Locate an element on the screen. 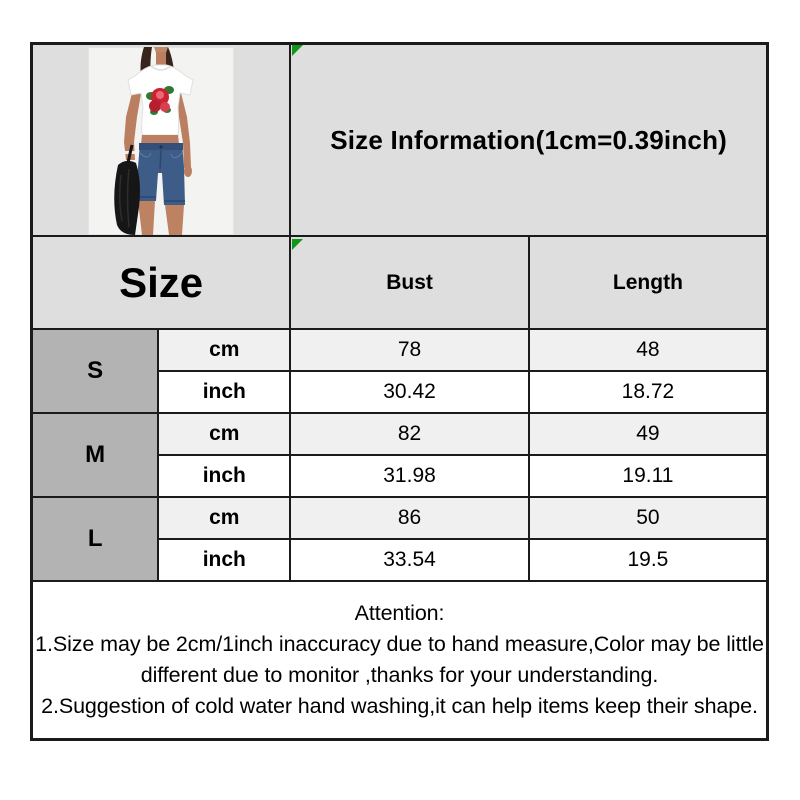 The image size is (800, 800). size-label-l: L is located at coordinates (95, 539).